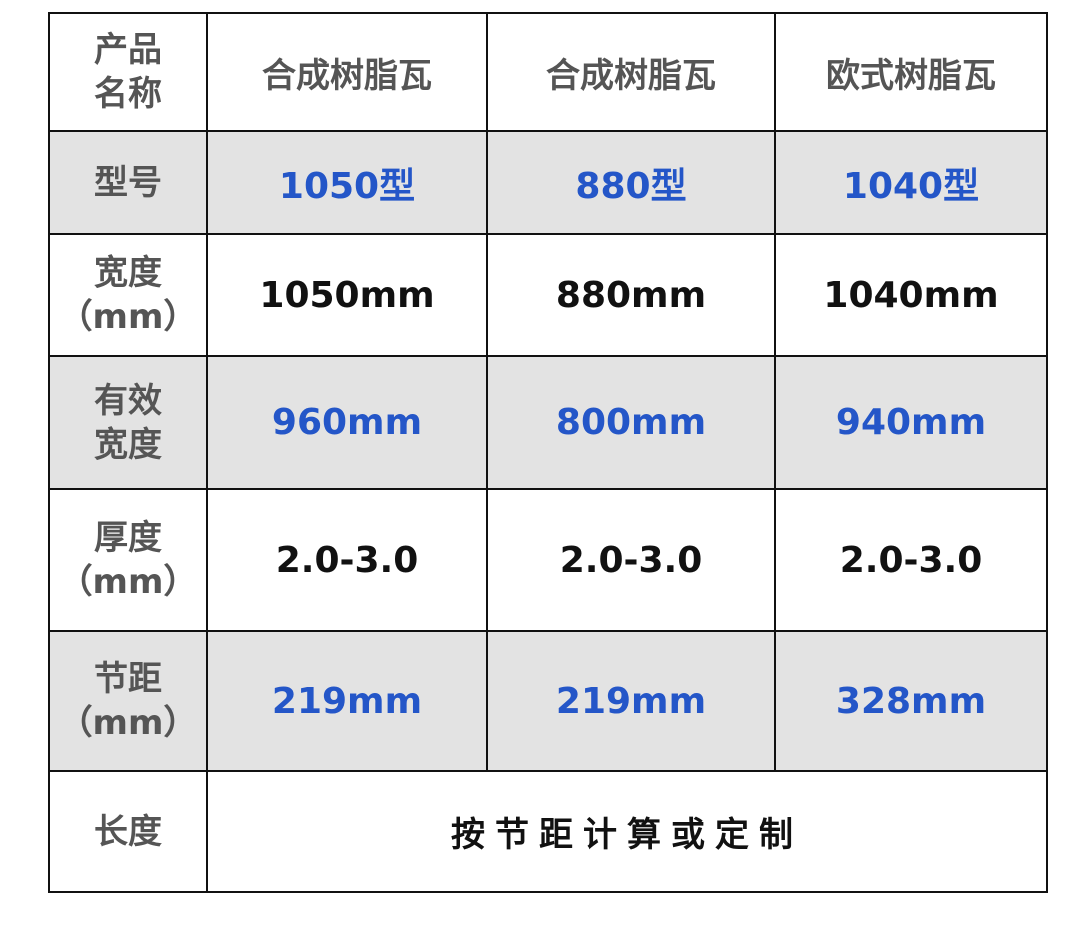  I want to click on label-text: 产品 名称, so click(128, 72).